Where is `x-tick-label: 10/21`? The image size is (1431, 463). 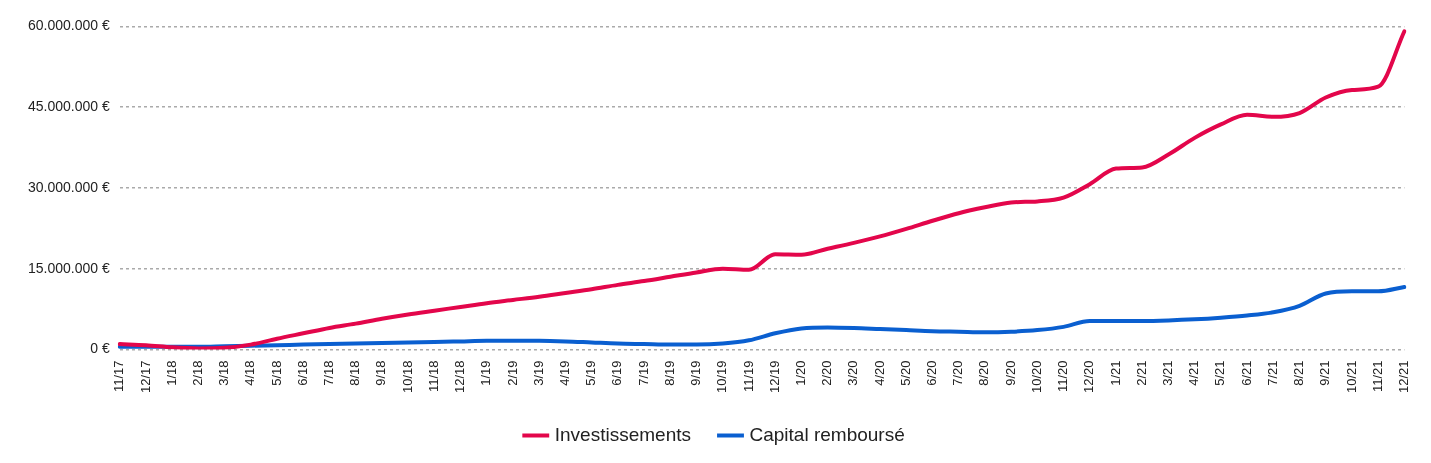 x-tick-label: 10/21 is located at coordinates (1351, 377).